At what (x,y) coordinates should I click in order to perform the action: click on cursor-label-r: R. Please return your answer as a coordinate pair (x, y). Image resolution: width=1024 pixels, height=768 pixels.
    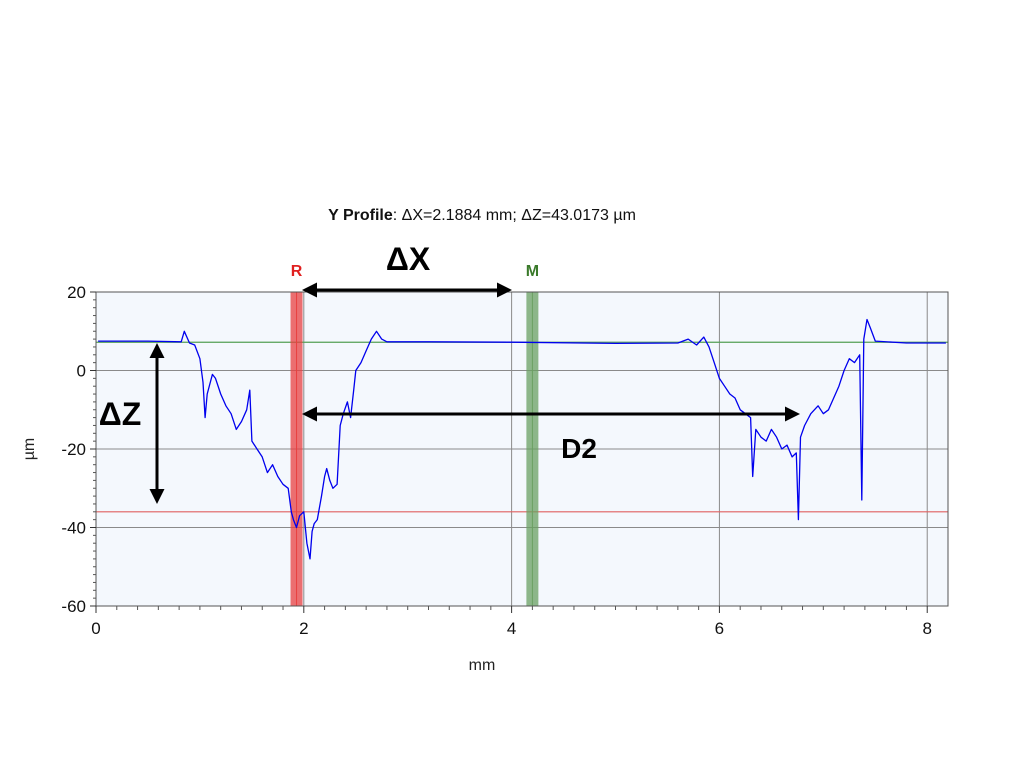
    Looking at the image, I should click on (297, 271).